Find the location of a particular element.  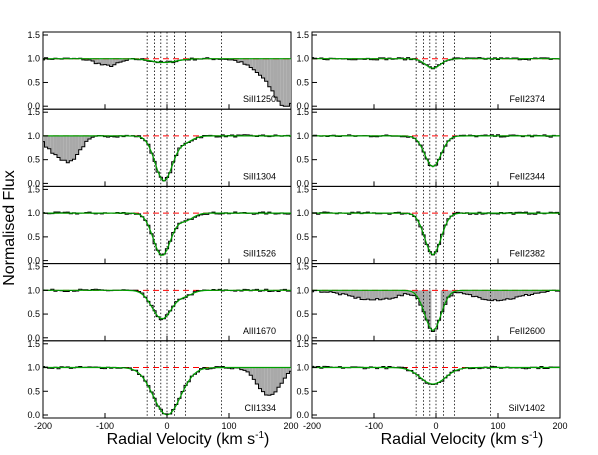

x-tick-label: -200 is located at coordinates (43, 426).